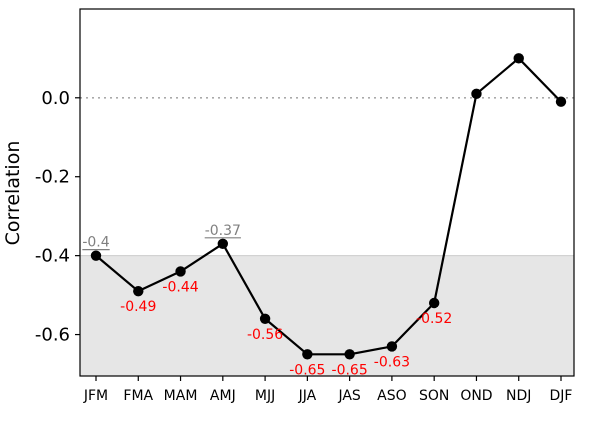 The width and height of the screenshot is (593, 429). What do you see at coordinates (52, 335) in the screenshot?
I see `y-tick-label: -0.6` at bounding box center [52, 335].